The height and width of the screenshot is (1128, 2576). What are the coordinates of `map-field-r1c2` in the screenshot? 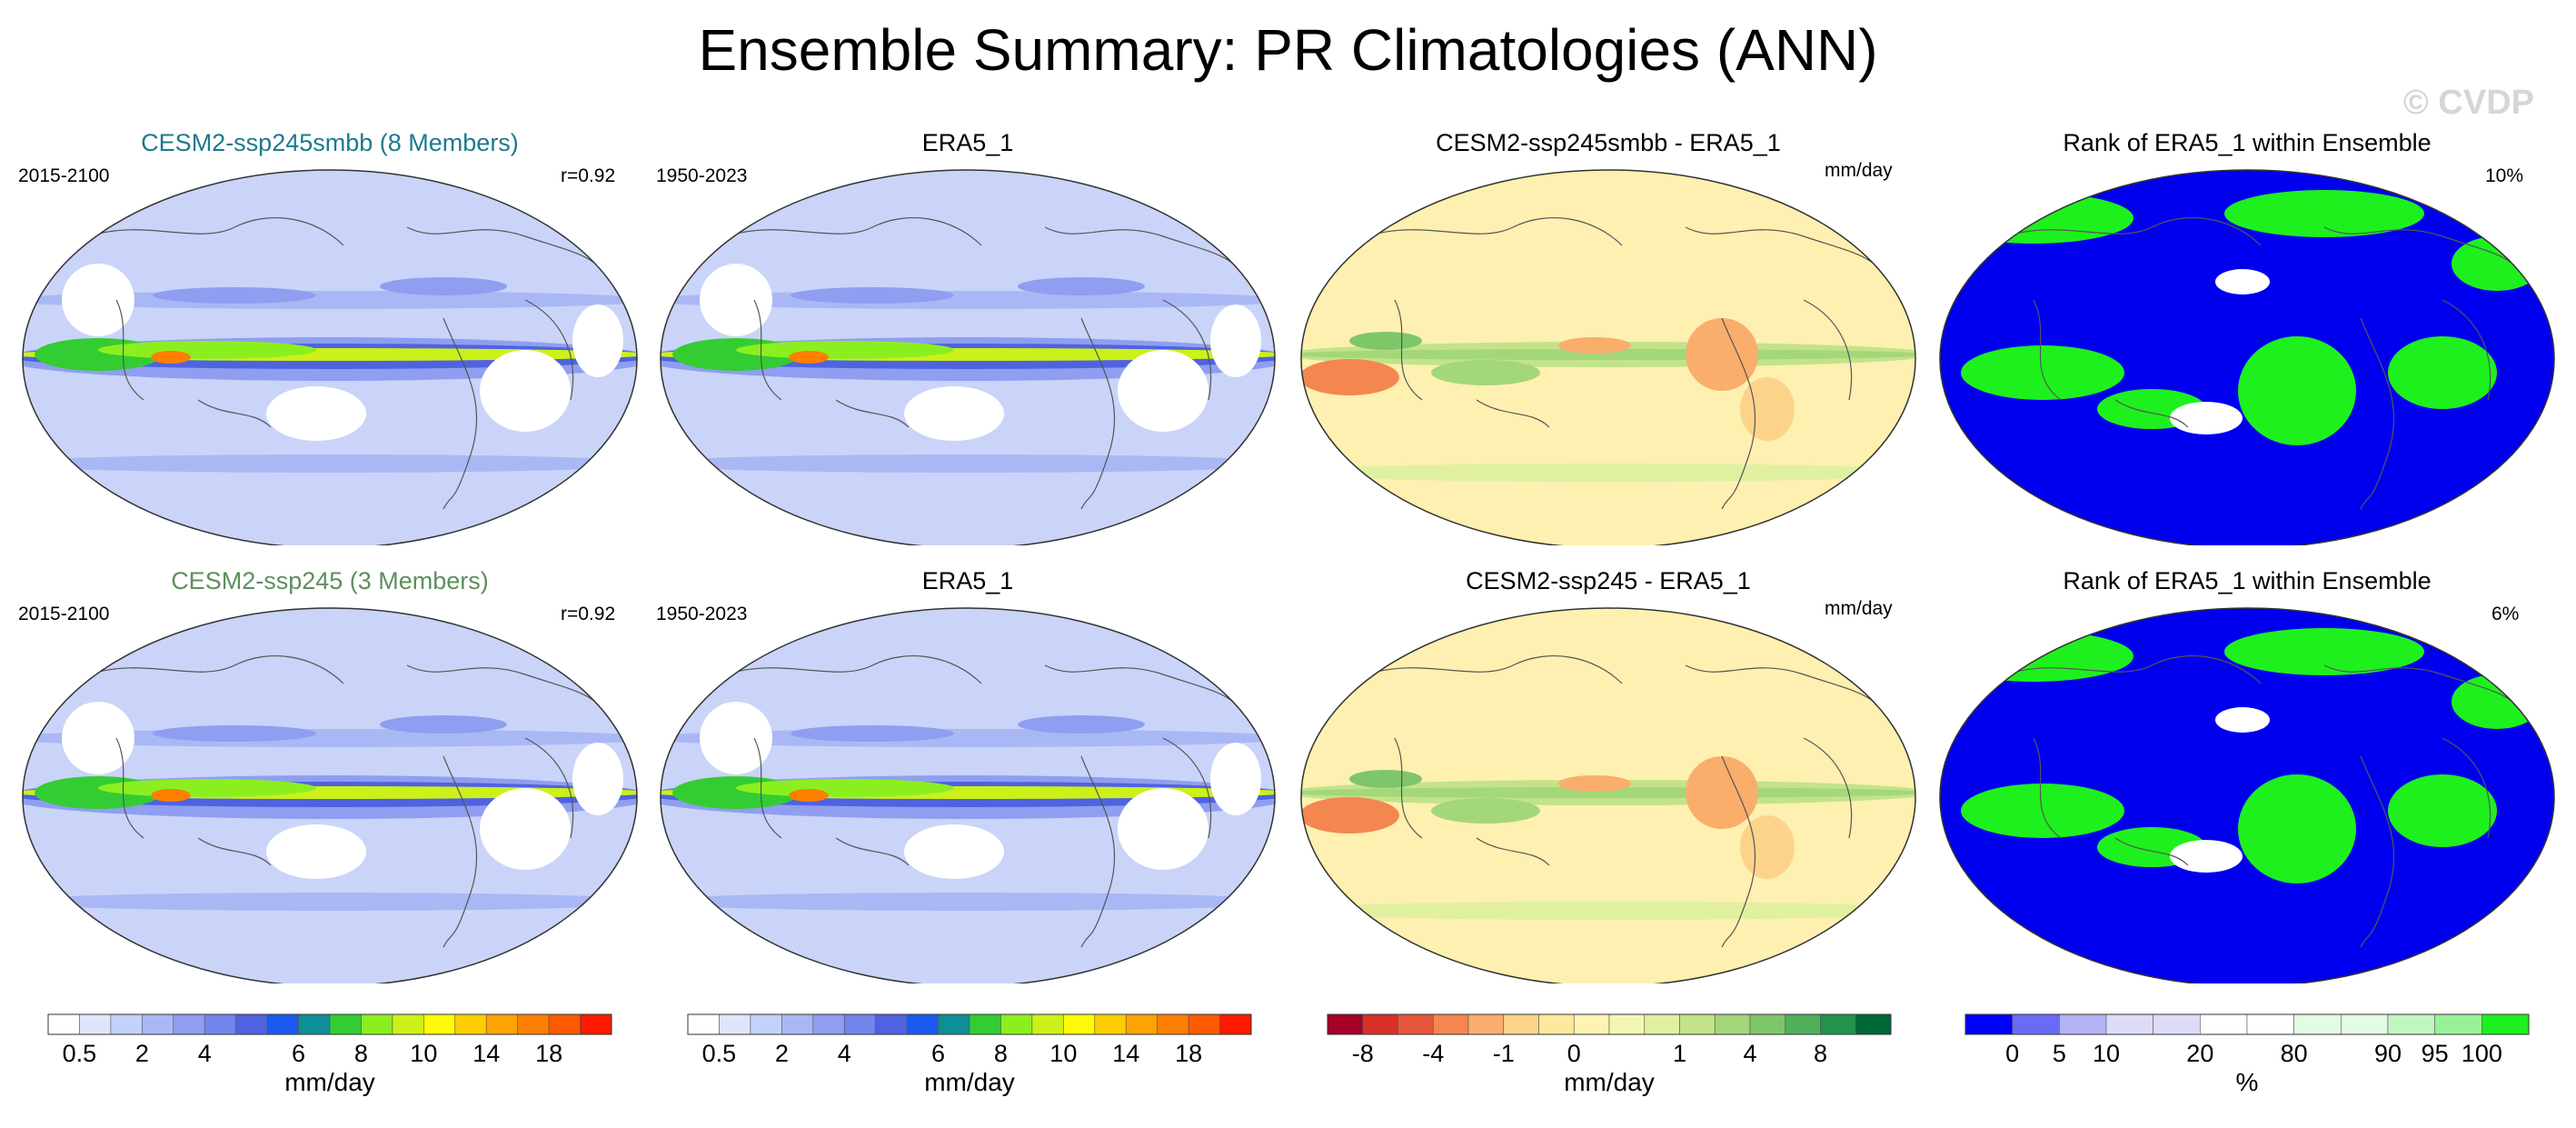 It's located at (968, 357).